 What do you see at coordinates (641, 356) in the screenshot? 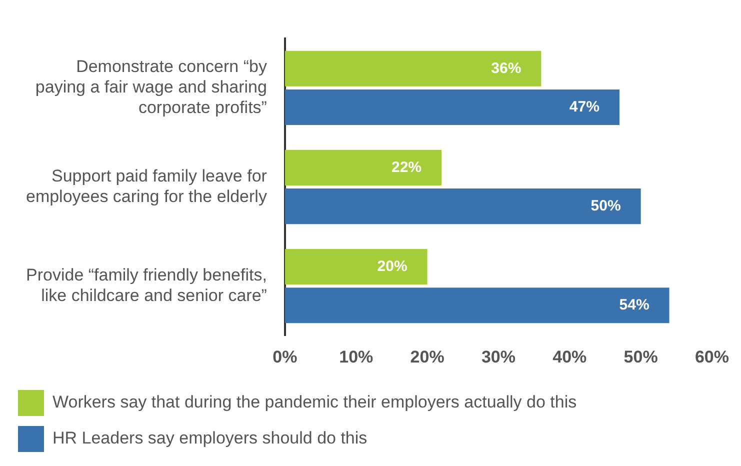
I see `x-tick-label: 50%` at bounding box center [641, 356].